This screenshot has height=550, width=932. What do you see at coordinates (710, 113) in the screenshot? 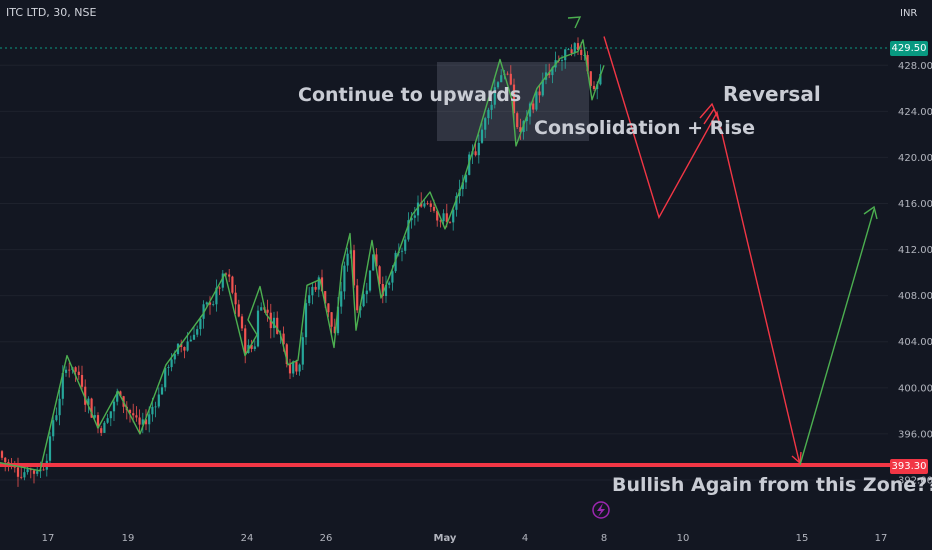
I see `red-arrowhead` at bounding box center [710, 113].